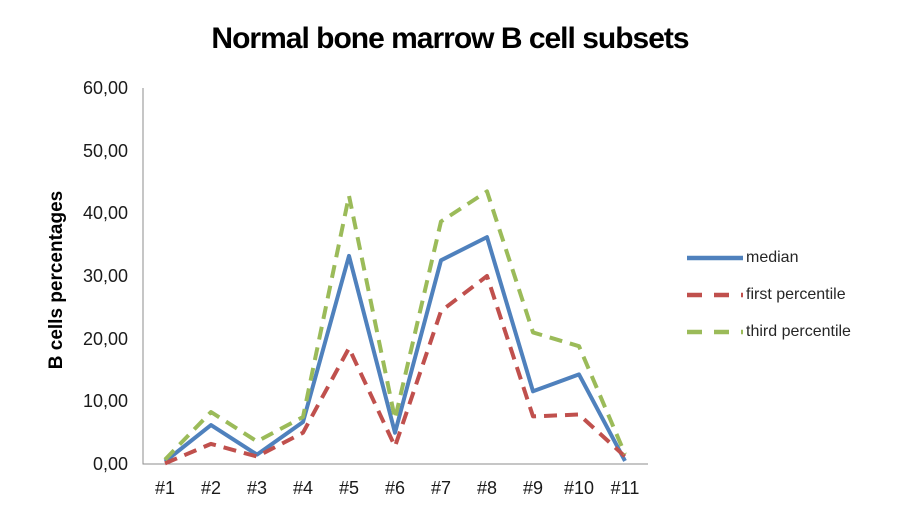  I want to click on legend: median first percentile third percentile, so click(768, 300).